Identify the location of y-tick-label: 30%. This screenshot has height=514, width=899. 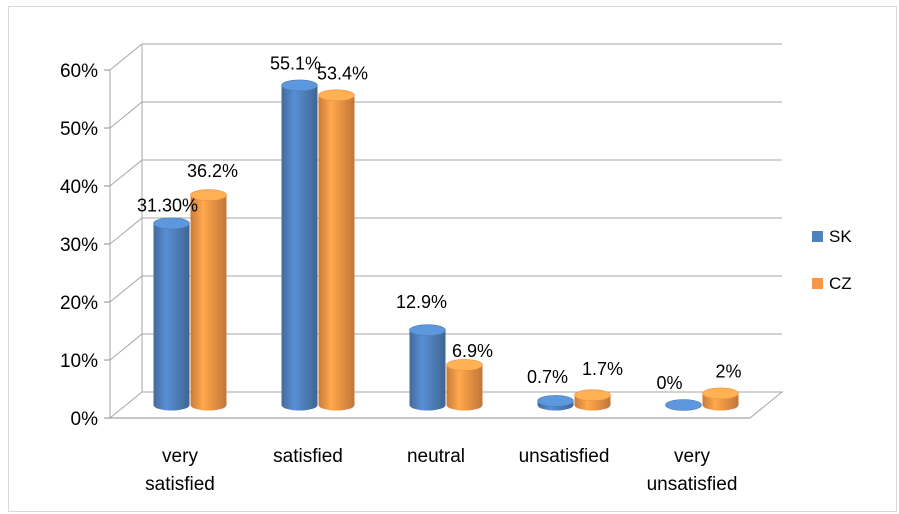
(79, 245).